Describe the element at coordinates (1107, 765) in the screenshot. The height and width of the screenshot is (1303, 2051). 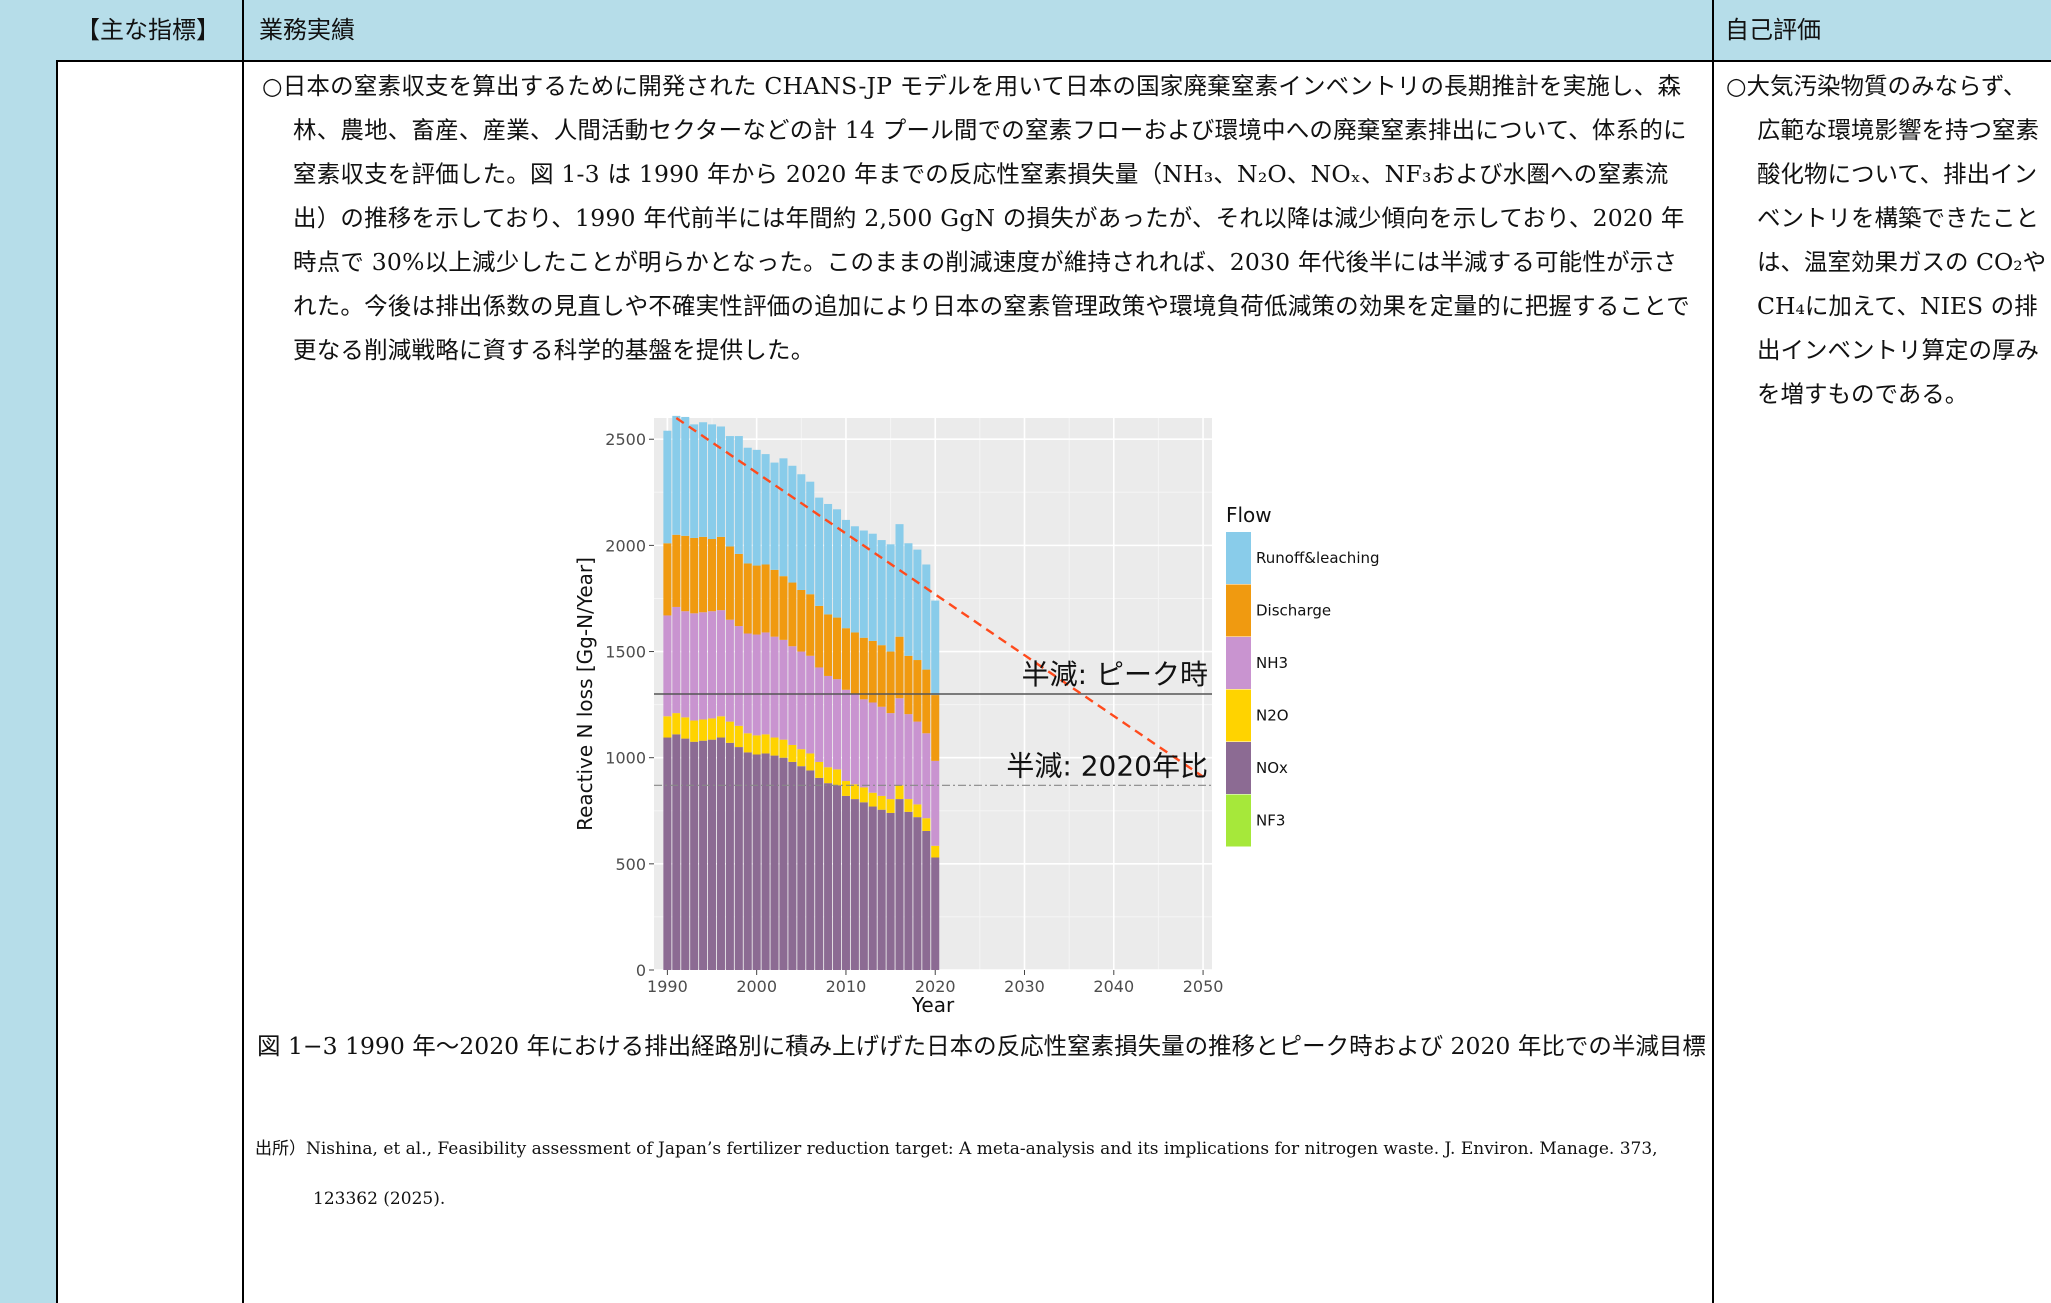
I see `reference-line-label: 半減: 2020年比` at that location.